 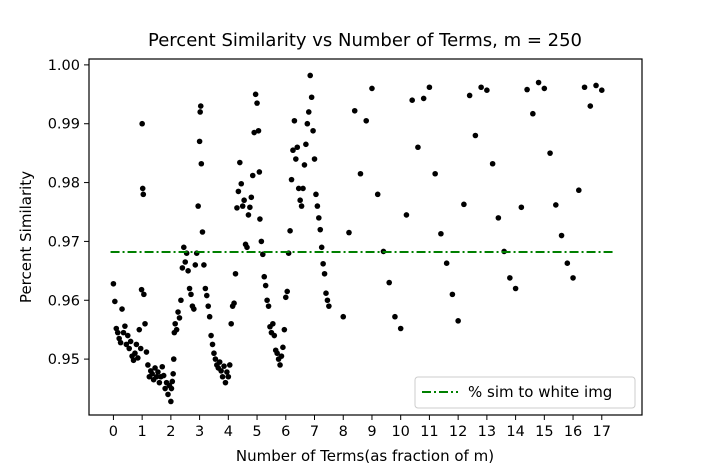 I want to click on x-tick-label: 17, so click(x=602, y=432).